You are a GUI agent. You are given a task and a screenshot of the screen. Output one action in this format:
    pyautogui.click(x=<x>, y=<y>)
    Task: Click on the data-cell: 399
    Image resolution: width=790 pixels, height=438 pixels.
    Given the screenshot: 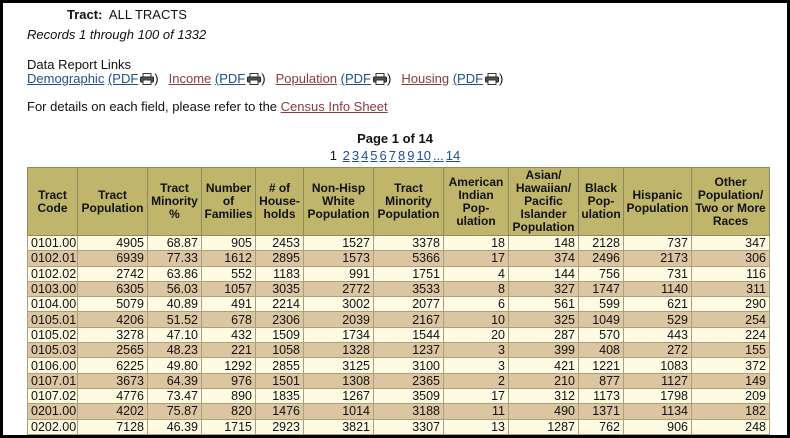 What is the action you would take?
    pyautogui.click(x=543, y=350)
    